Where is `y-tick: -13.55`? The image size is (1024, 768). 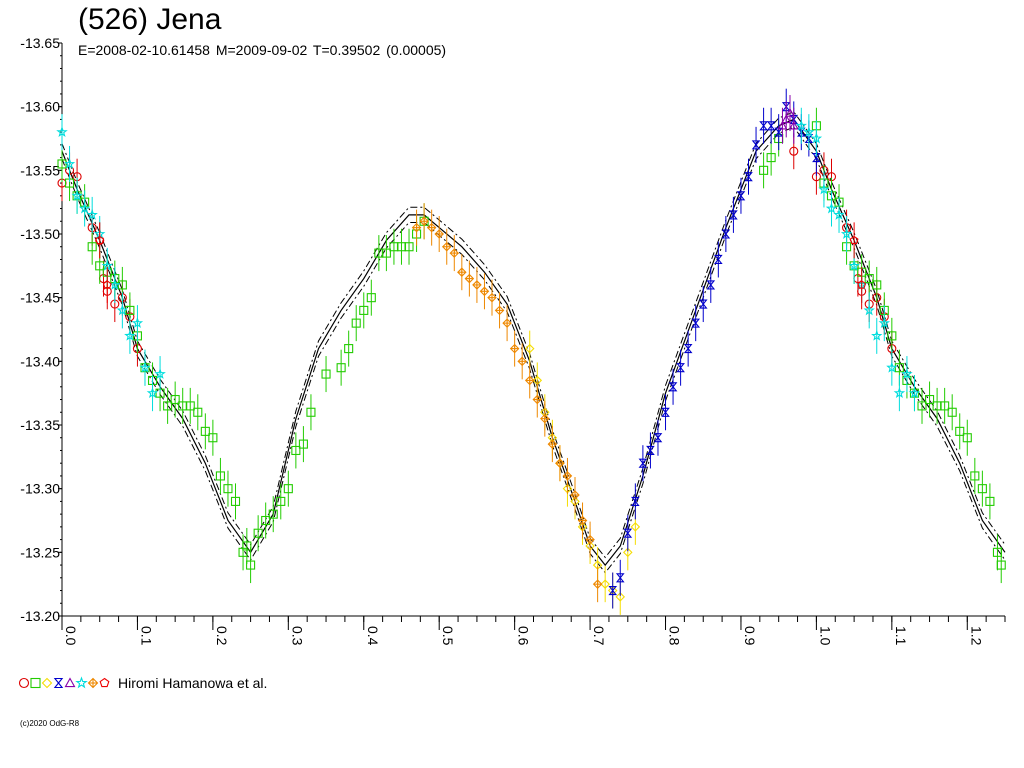 y-tick: -13.55 is located at coordinates (41, 170).